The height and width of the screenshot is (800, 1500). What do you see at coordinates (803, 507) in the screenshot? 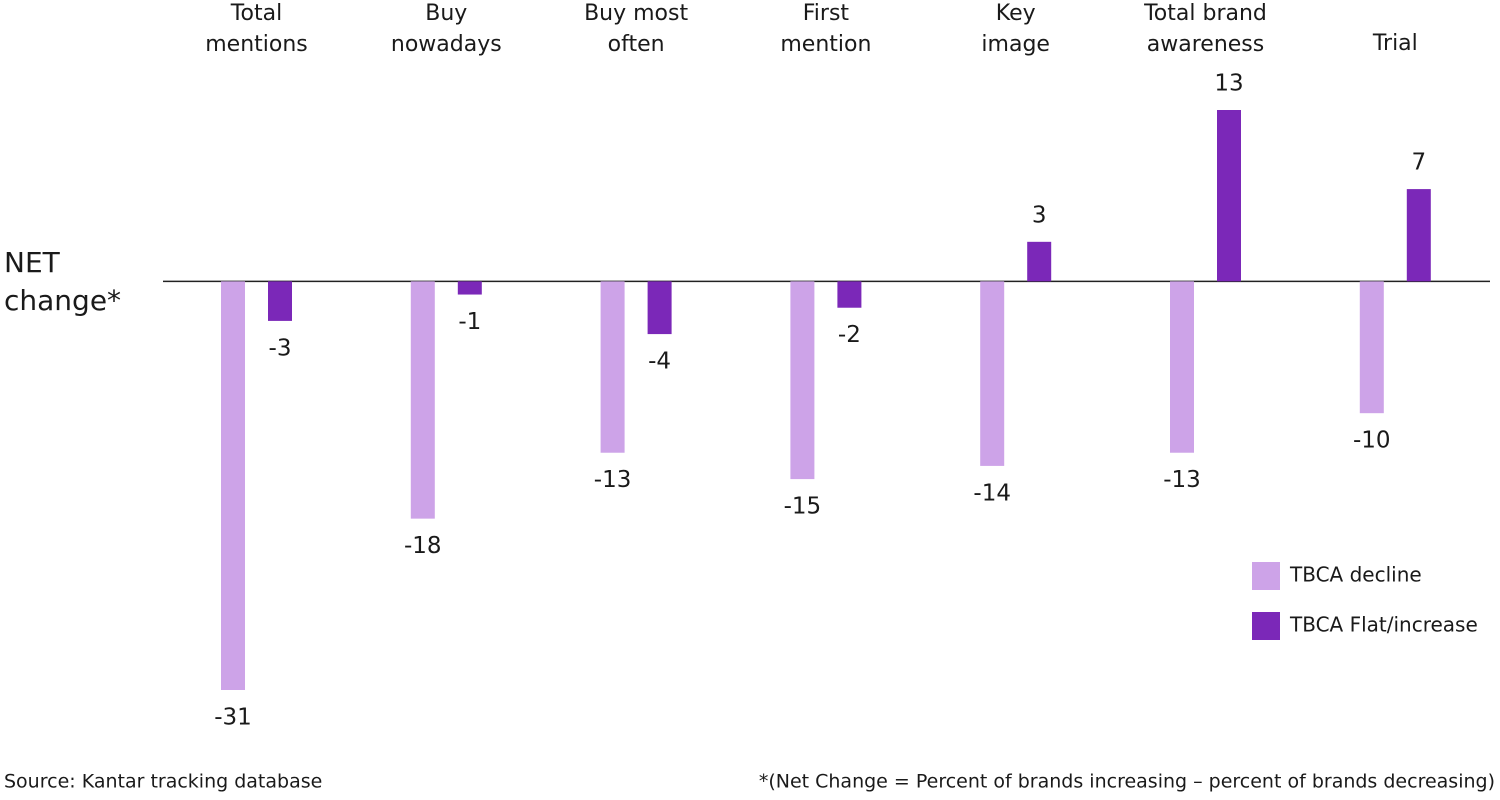
I see `value-label: -15` at bounding box center [803, 507].